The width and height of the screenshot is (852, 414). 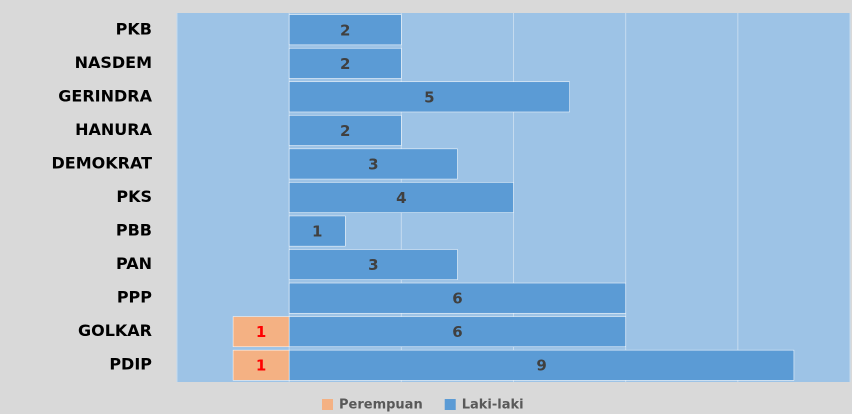 I want to click on legend-label: Perempuan, so click(x=381, y=405).